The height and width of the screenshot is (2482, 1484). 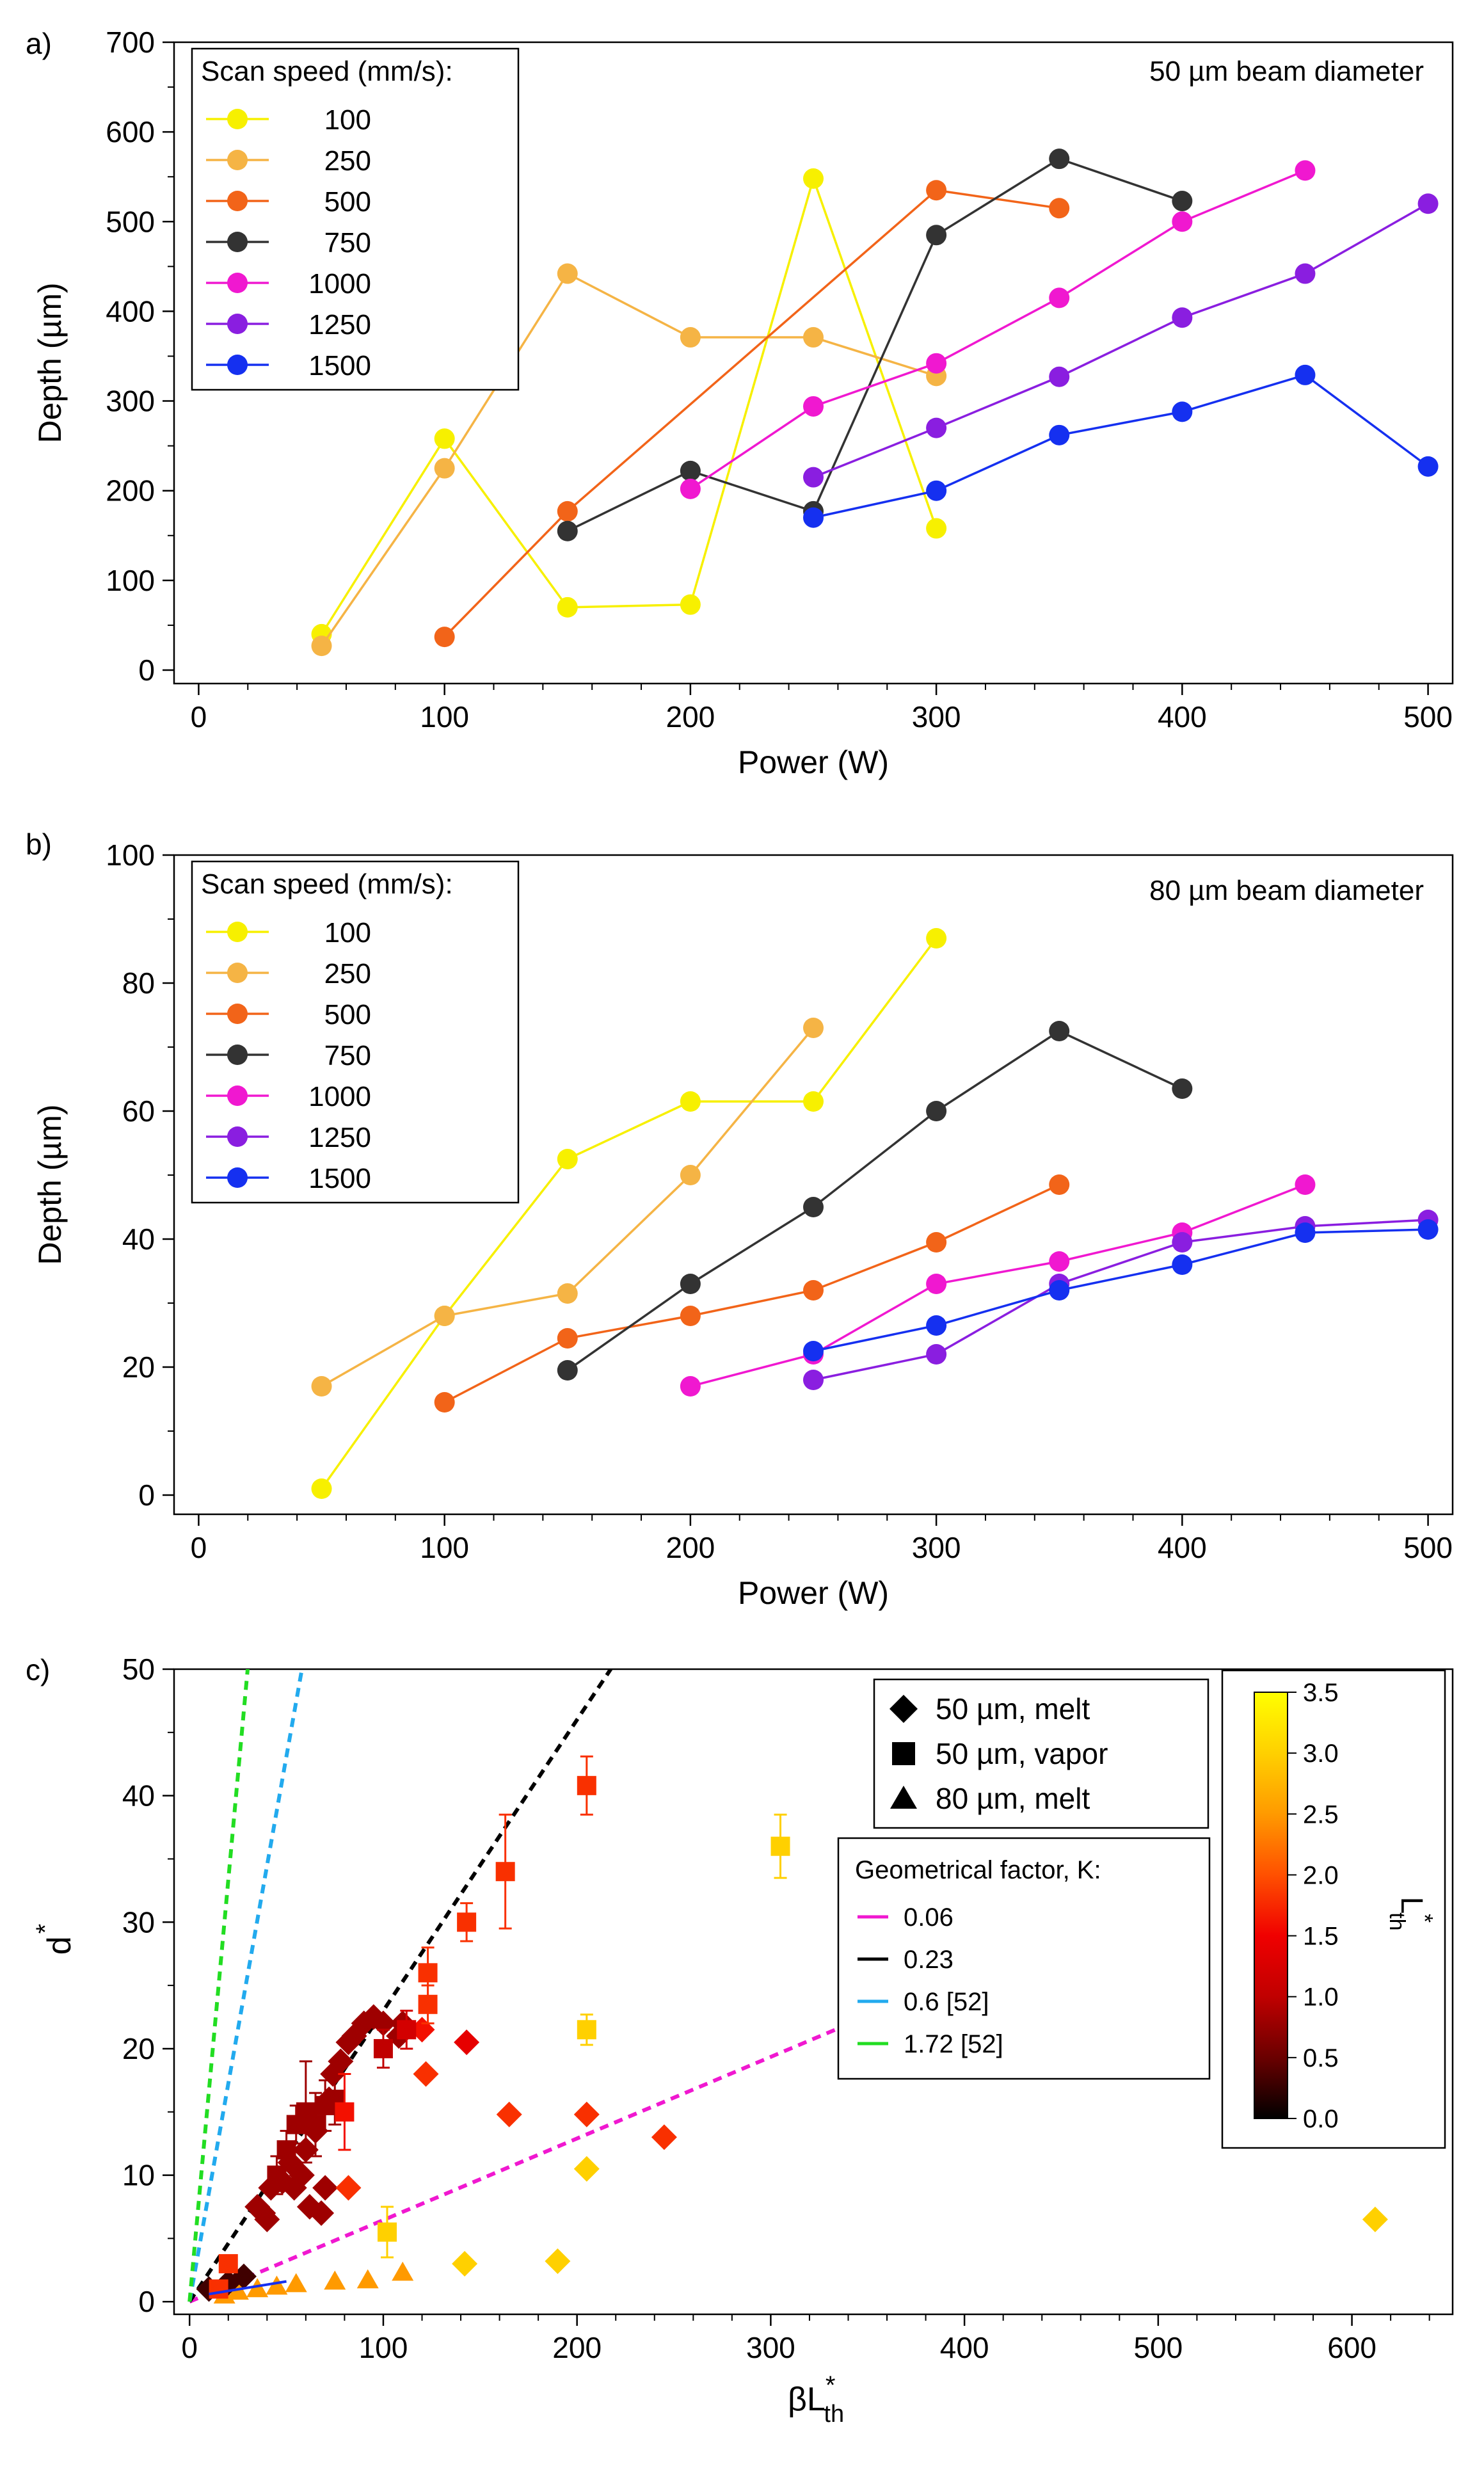 I want to click on y-tick-label: 40, so click(x=138, y=1796).